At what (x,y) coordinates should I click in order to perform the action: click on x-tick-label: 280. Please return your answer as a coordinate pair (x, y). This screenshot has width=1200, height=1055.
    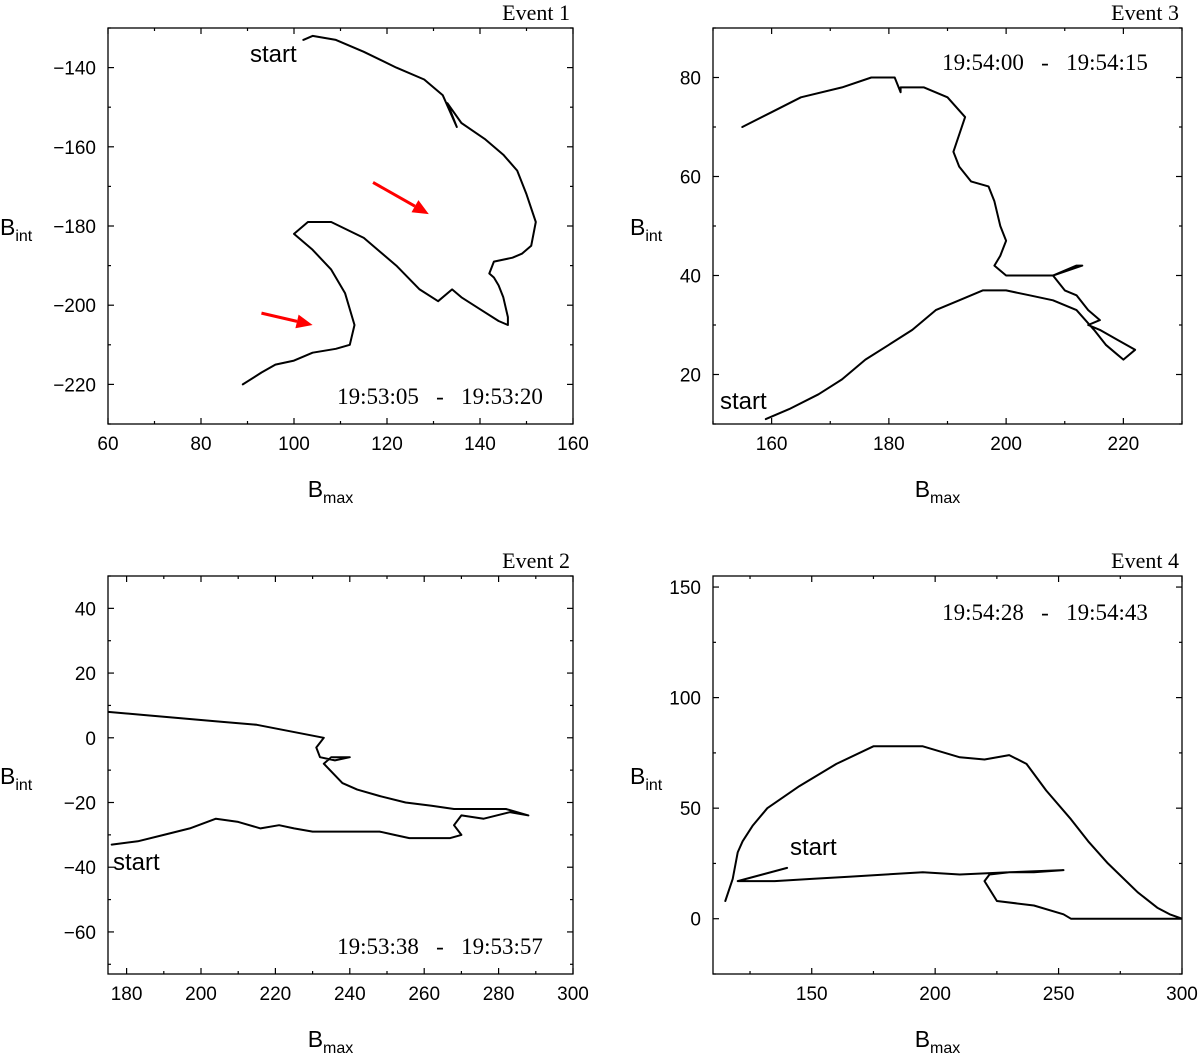
    Looking at the image, I should click on (499, 994).